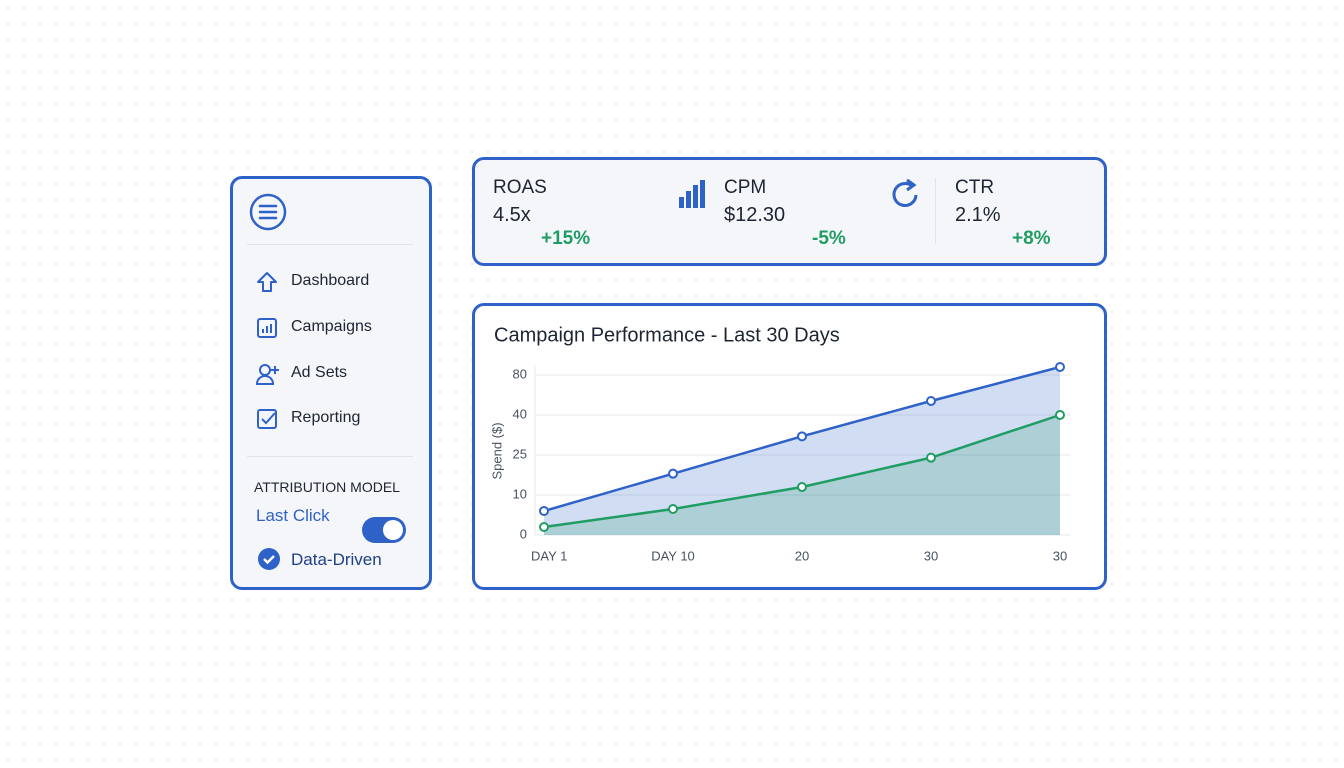 Image resolution: width=1344 pixels, height=768 pixels. What do you see at coordinates (789, 211) in the screenshot?
I see `kpi-card` at bounding box center [789, 211].